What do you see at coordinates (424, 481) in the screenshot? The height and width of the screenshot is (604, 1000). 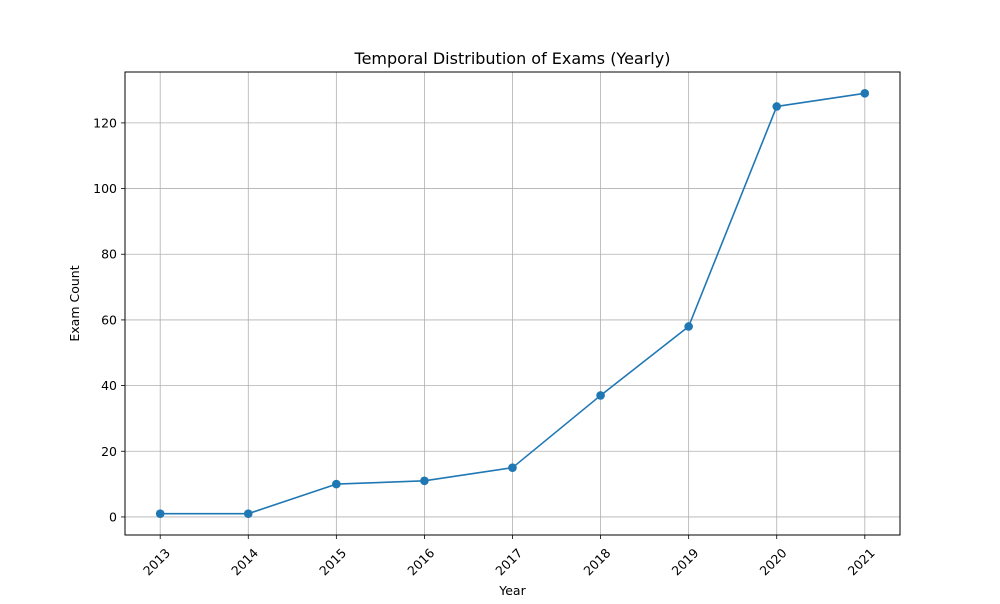 I see `data-point-2016` at bounding box center [424, 481].